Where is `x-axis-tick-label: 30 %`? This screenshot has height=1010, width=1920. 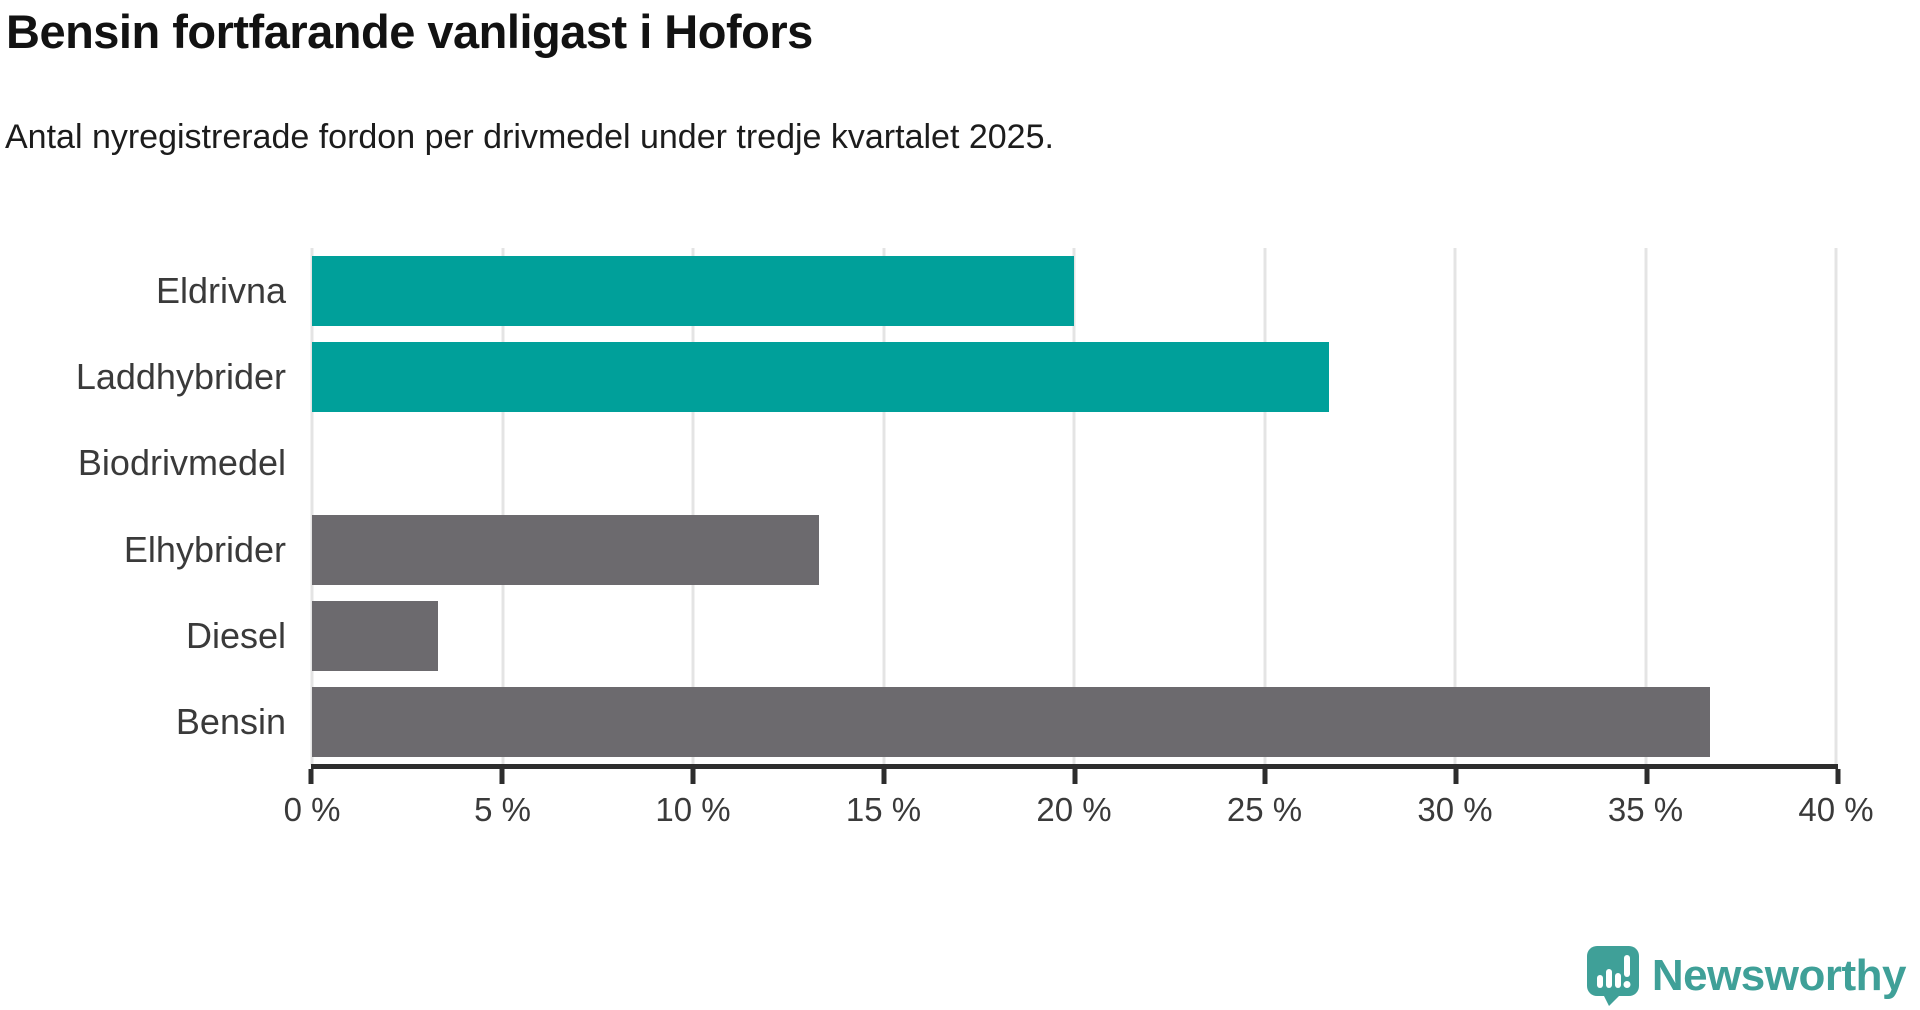 x-axis-tick-label: 30 % is located at coordinates (1455, 809).